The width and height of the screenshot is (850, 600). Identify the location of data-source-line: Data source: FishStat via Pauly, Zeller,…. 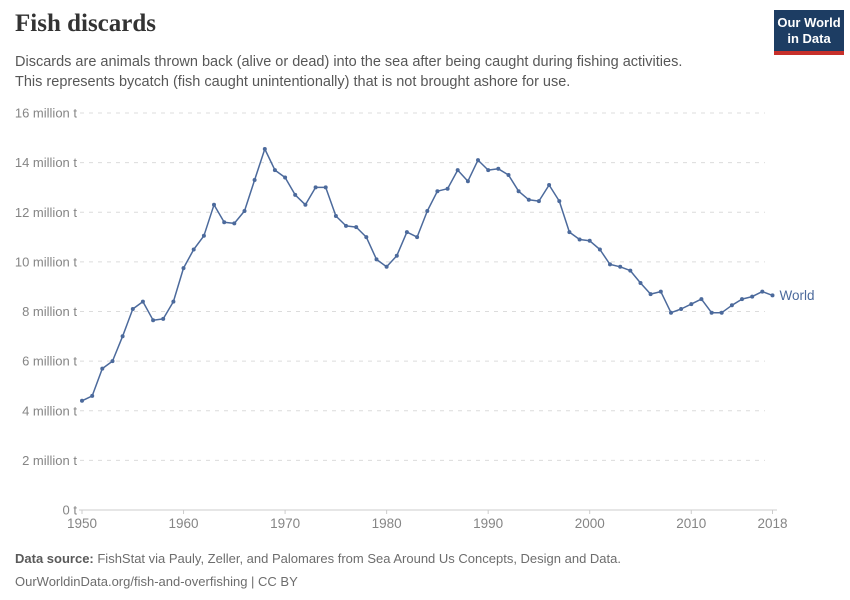
(318, 558).